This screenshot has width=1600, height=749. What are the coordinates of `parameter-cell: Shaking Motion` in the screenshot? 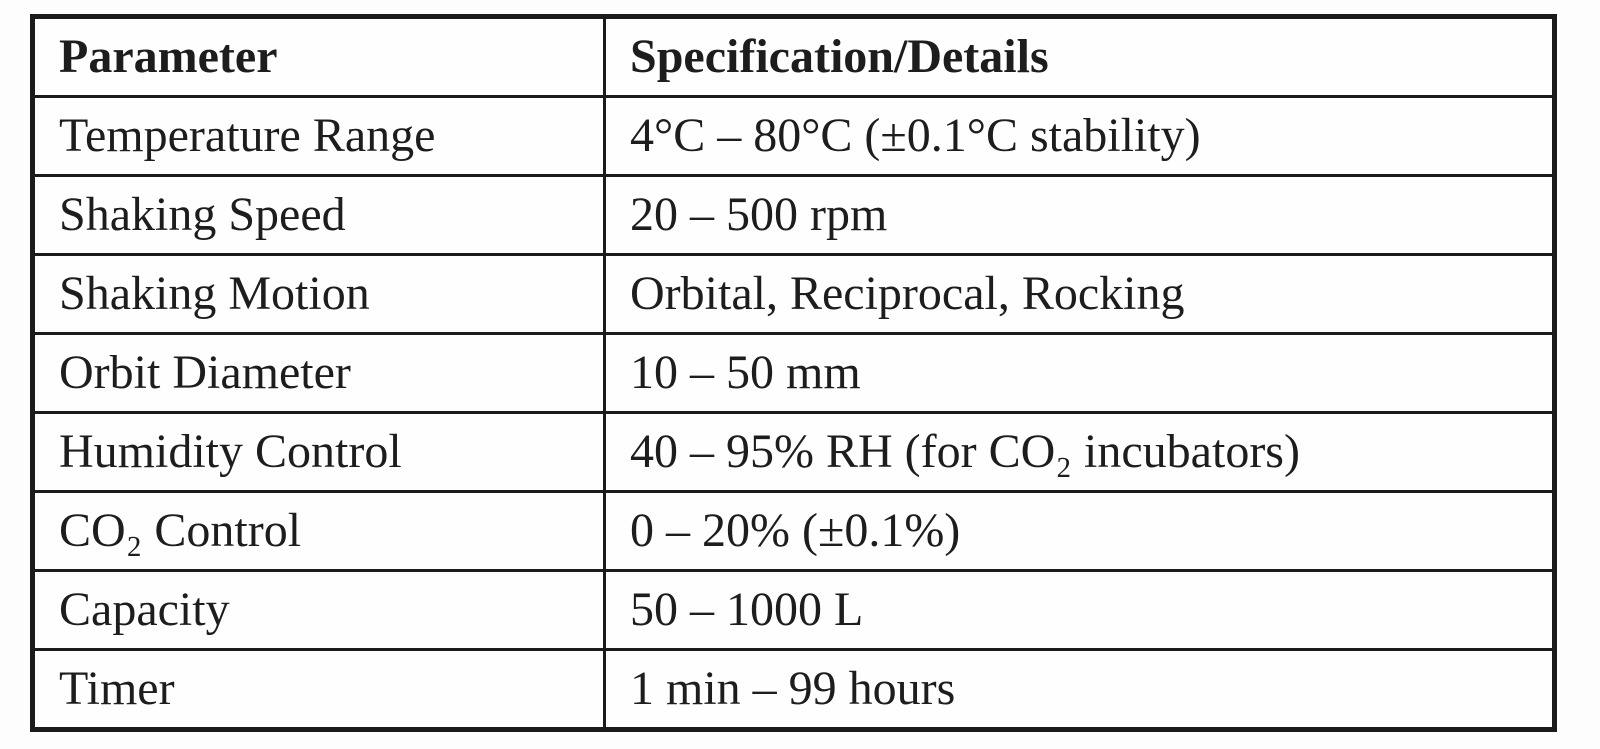 It's located at (318, 294).